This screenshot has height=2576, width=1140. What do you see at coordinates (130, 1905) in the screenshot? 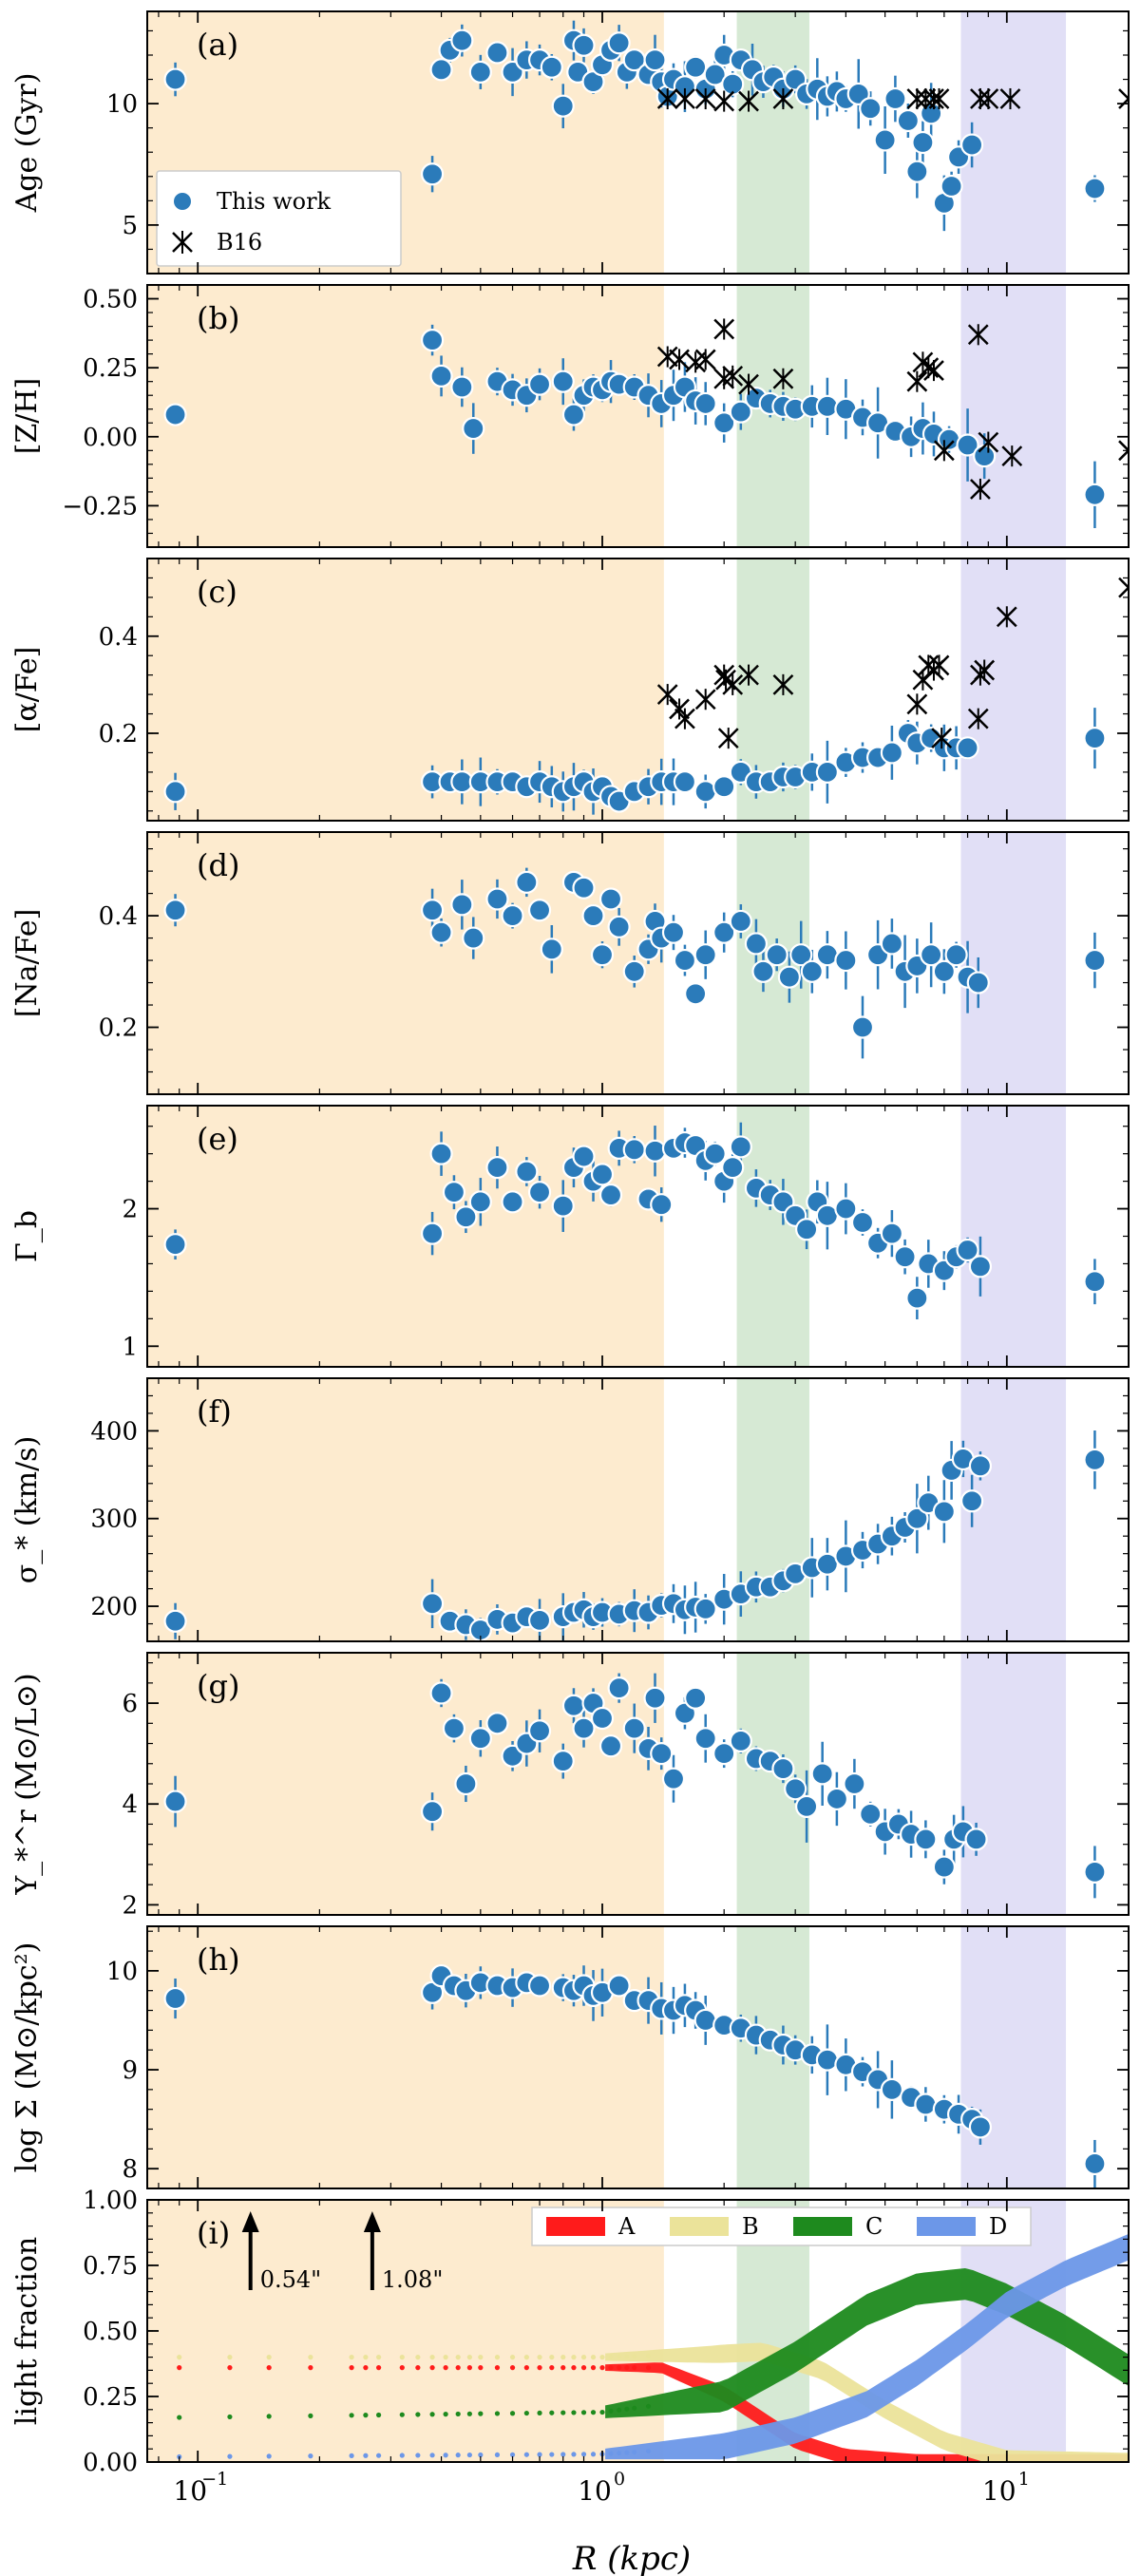
I see `y-tick-label: 2` at bounding box center [130, 1905].